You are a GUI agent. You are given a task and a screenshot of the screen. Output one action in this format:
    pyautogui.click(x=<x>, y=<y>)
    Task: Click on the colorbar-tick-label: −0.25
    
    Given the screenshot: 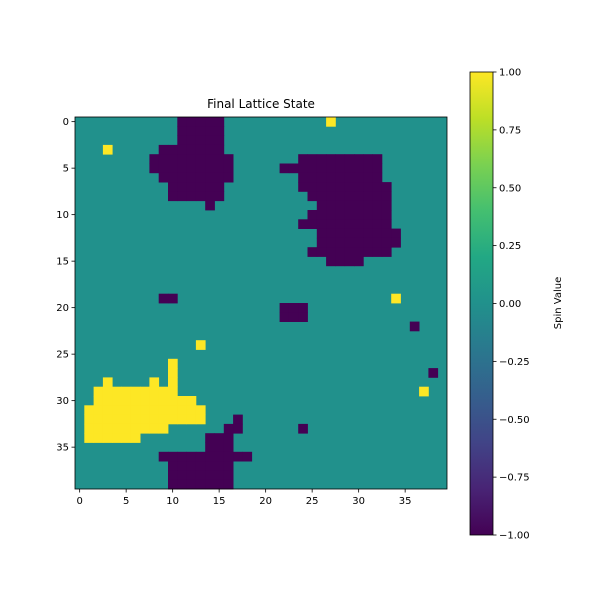 What is the action you would take?
    pyautogui.click(x=514, y=362)
    